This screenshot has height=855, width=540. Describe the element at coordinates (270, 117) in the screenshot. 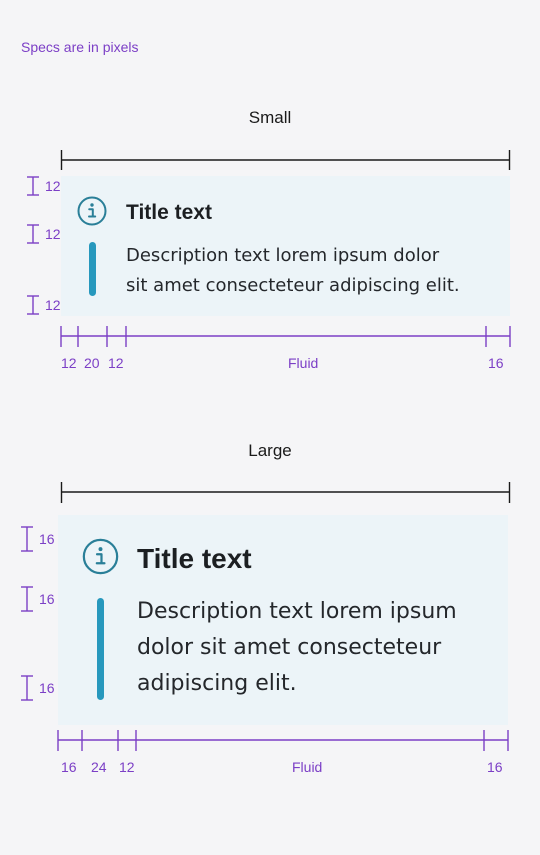

I see `small-size-label: Small` at that location.